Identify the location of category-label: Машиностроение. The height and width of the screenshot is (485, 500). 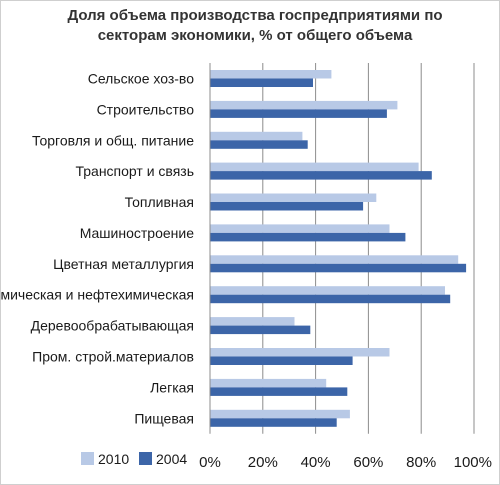
(137, 233).